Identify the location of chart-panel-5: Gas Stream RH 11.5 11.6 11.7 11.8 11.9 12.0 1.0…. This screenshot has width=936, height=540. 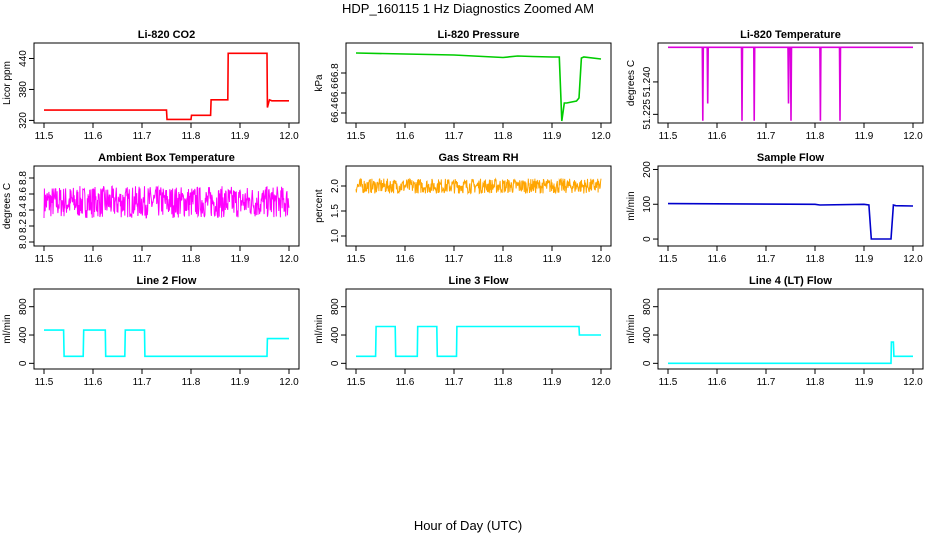
(463, 208).